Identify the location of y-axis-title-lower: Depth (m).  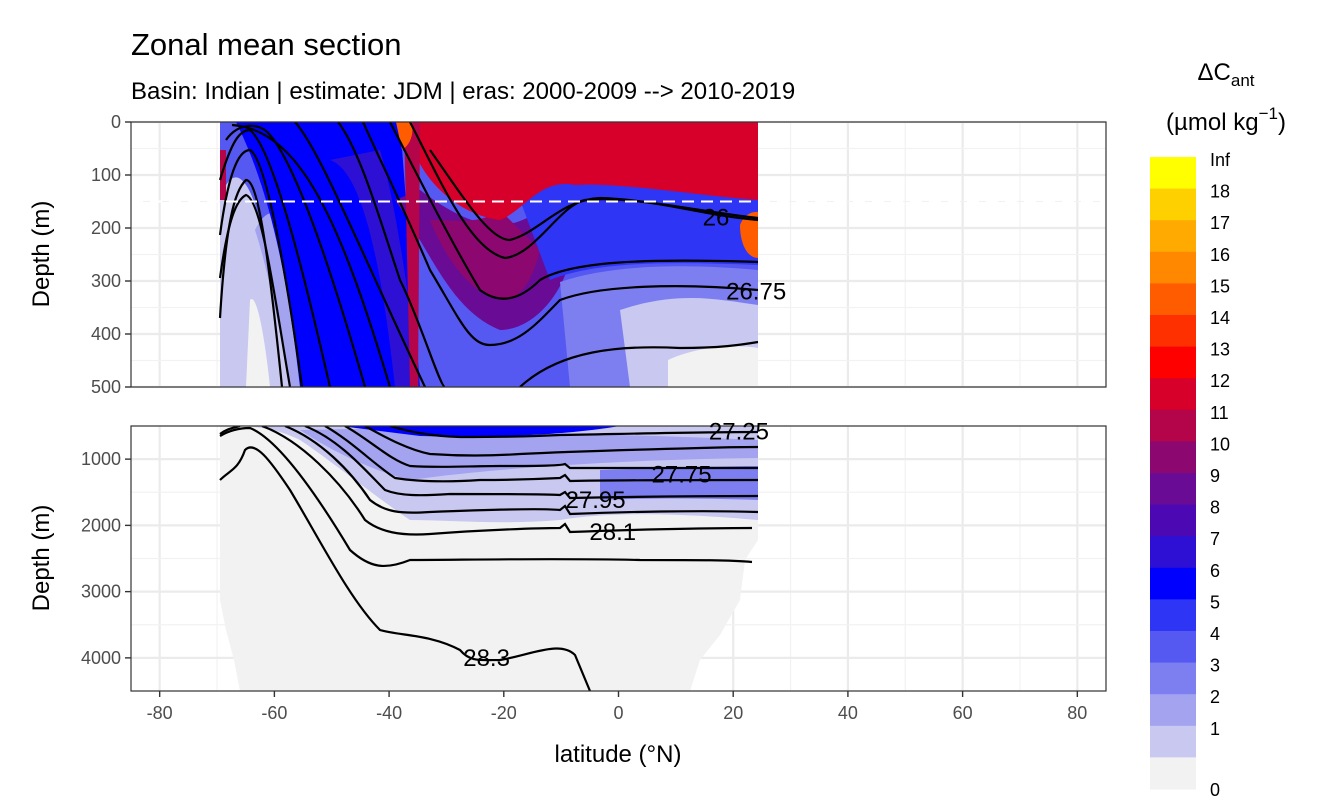
(41, 558).